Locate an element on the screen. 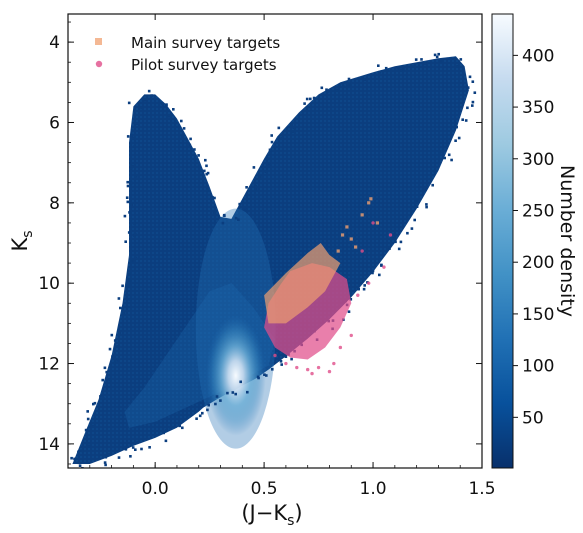 This screenshot has height=533, width=583. colorbar-tick-label: 50 is located at coordinates (533, 418).